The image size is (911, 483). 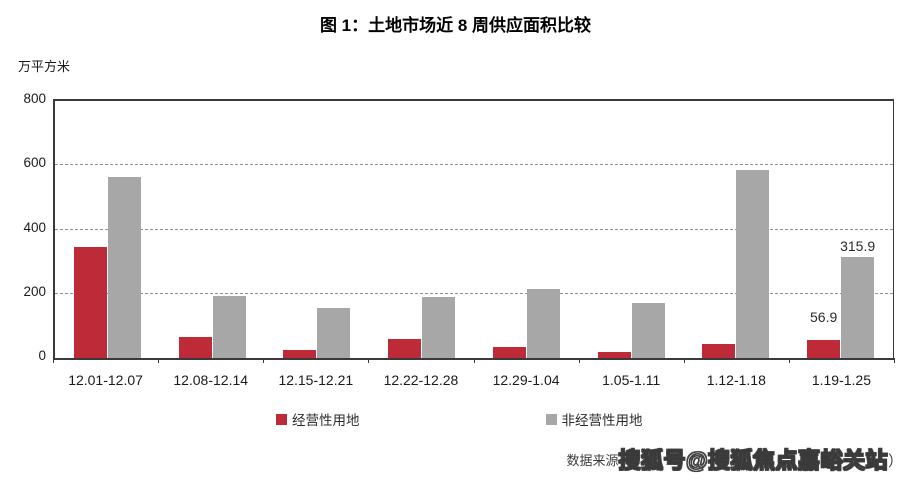 I want to click on legend: 经营性用地 非经营性用地, so click(x=459, y=419).